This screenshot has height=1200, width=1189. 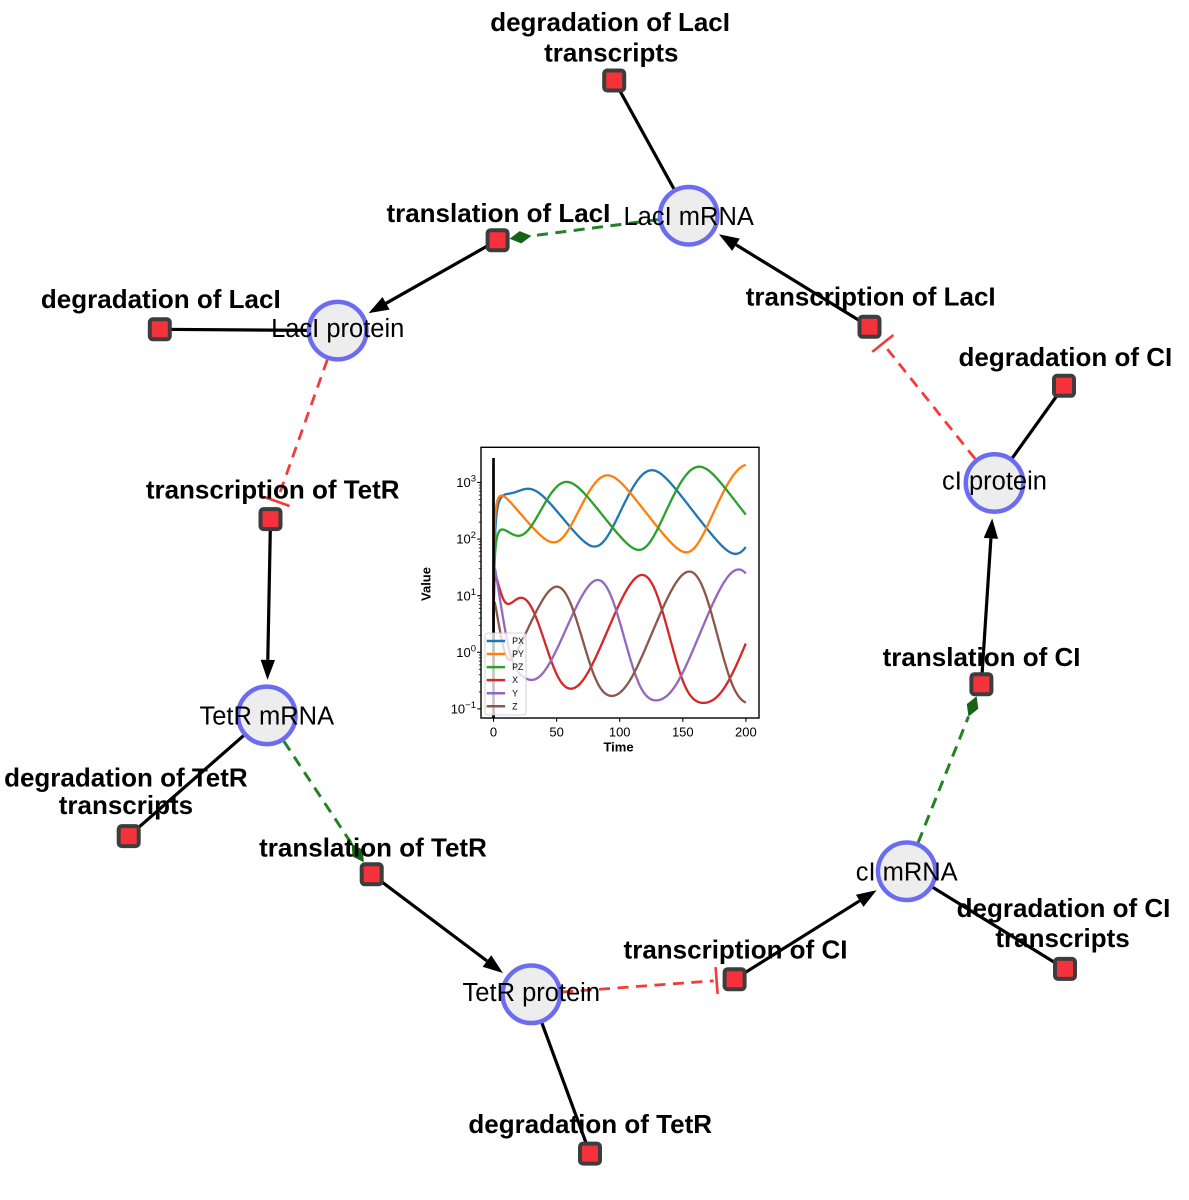 What do you see at coordinates (518, 641) in the screenshot?
I see `svg-text: PX` at bounding box center [518, 641].